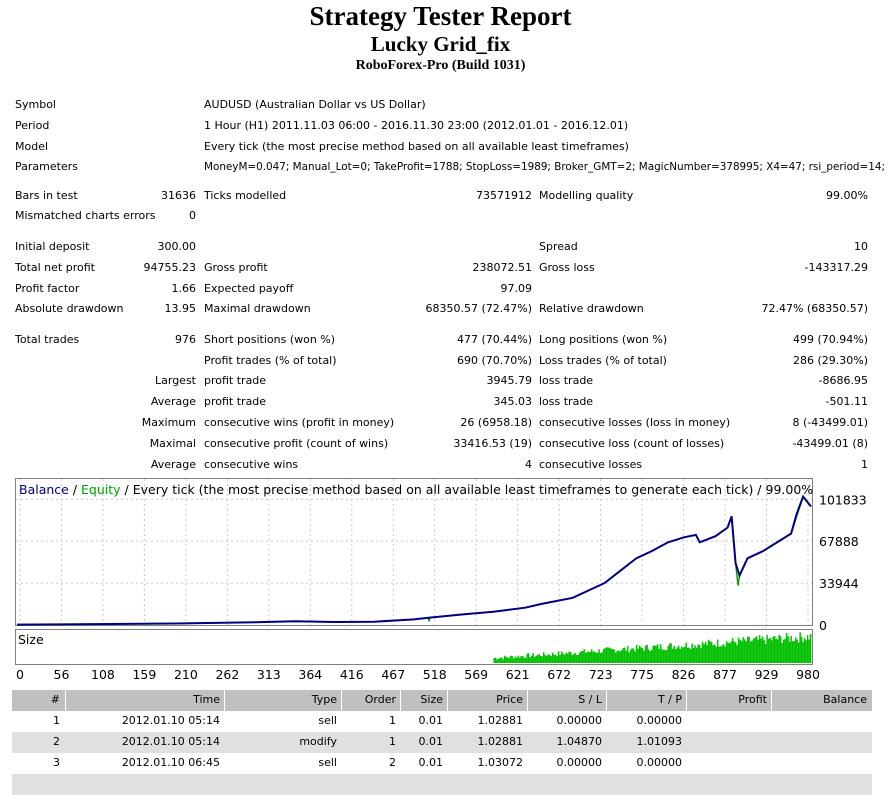 The image size is (891, 795). I want to click on cell-tp: 1.01093, so click(659, 741).